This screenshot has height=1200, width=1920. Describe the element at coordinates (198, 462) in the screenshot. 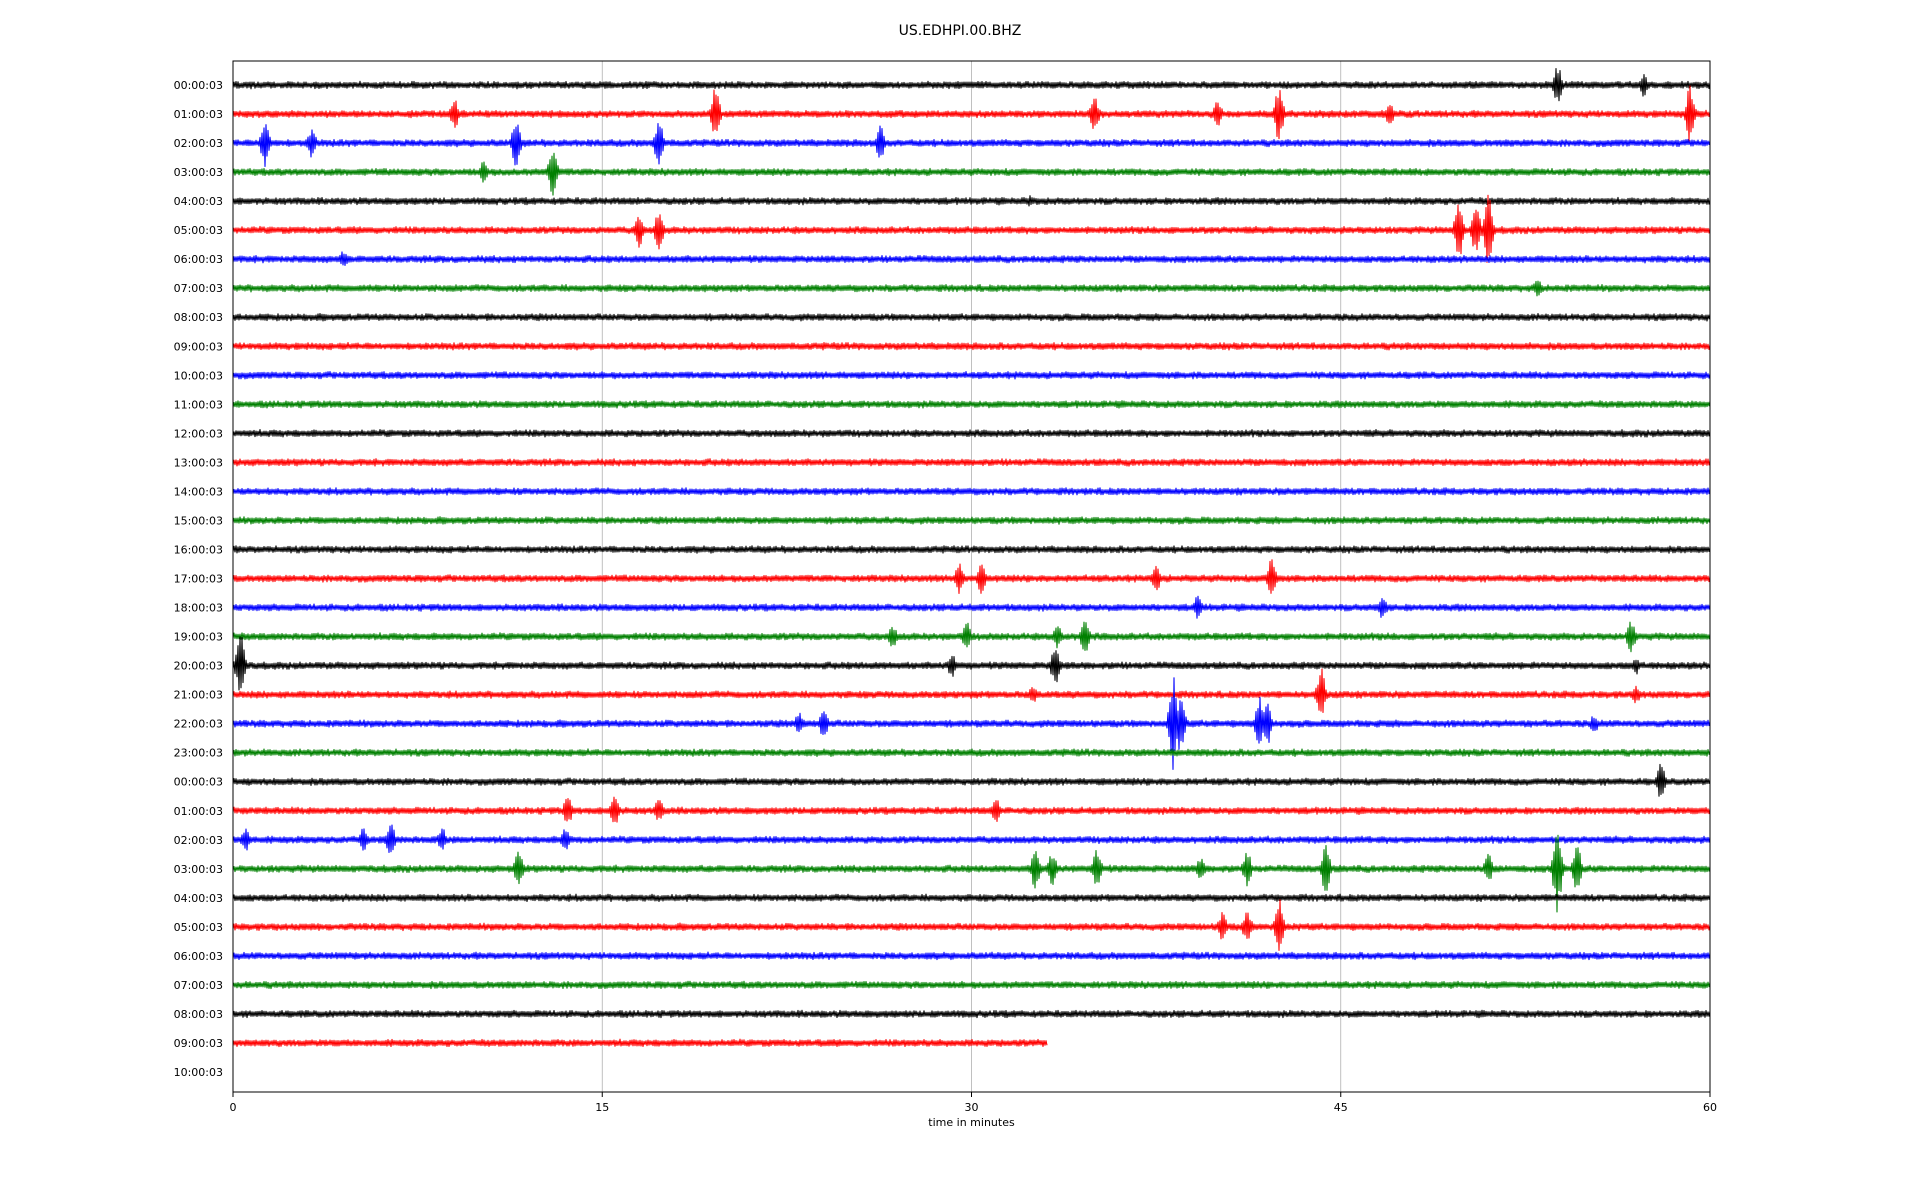

I see `row-time-label: 13:00:03` at that location.